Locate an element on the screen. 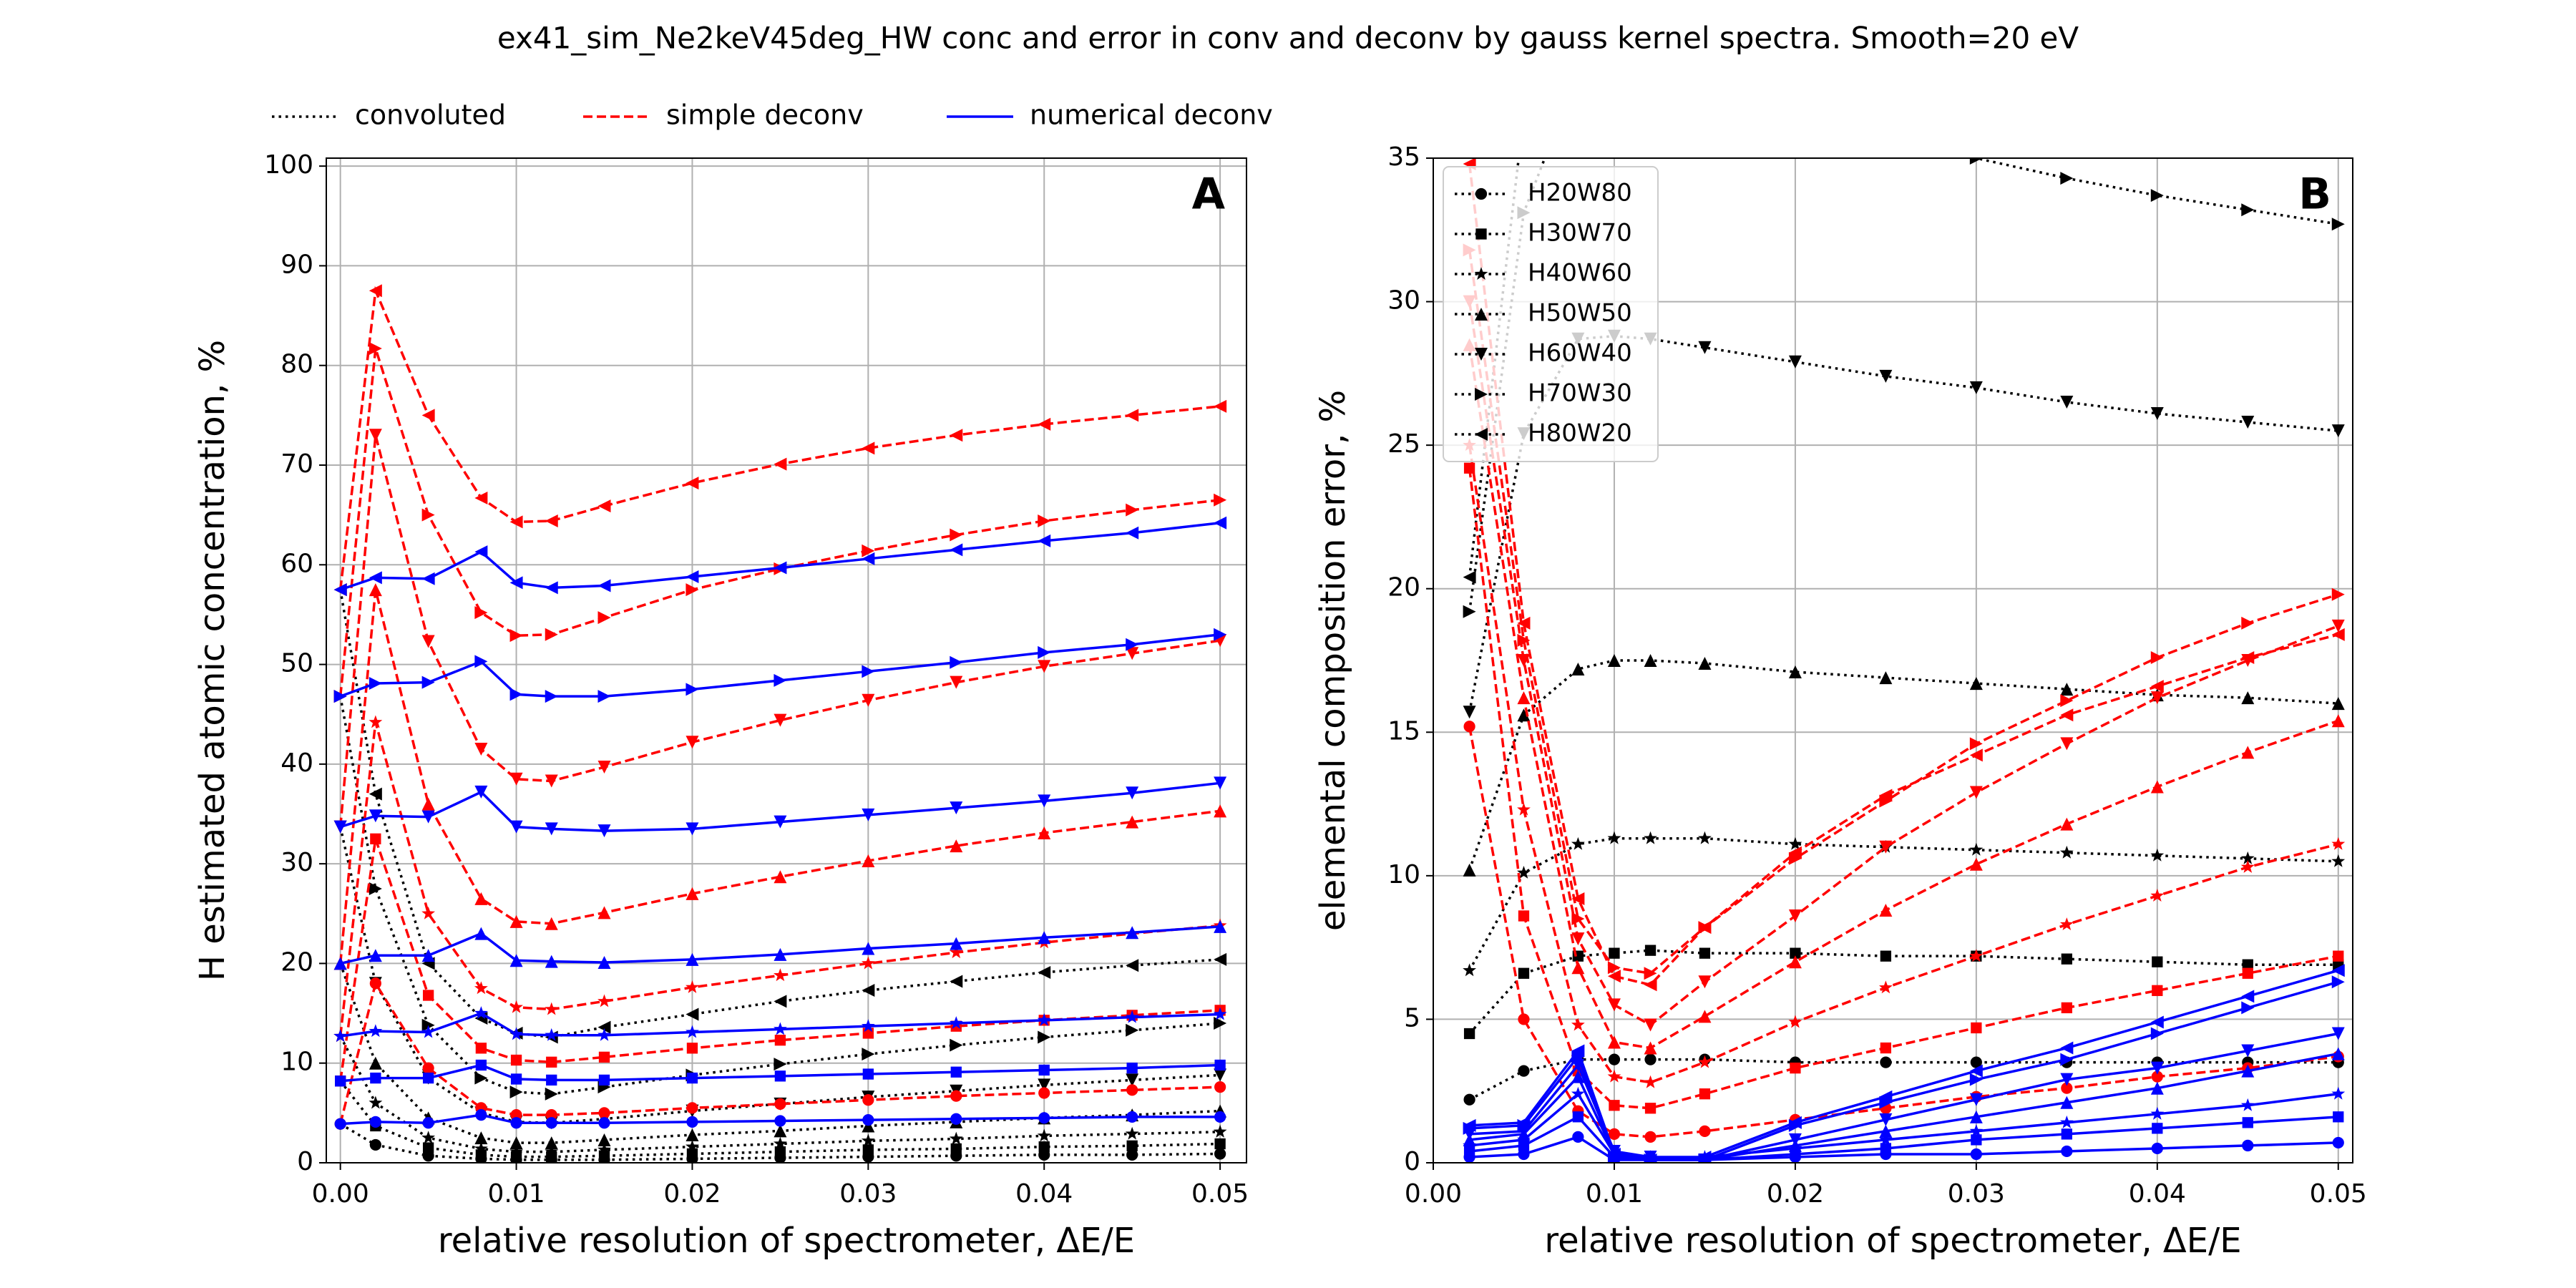 Image resolution: width=2576 pixels, height=1288 pixels. x-tick-label: 0.00 is located at coordinates (1433, 1194).